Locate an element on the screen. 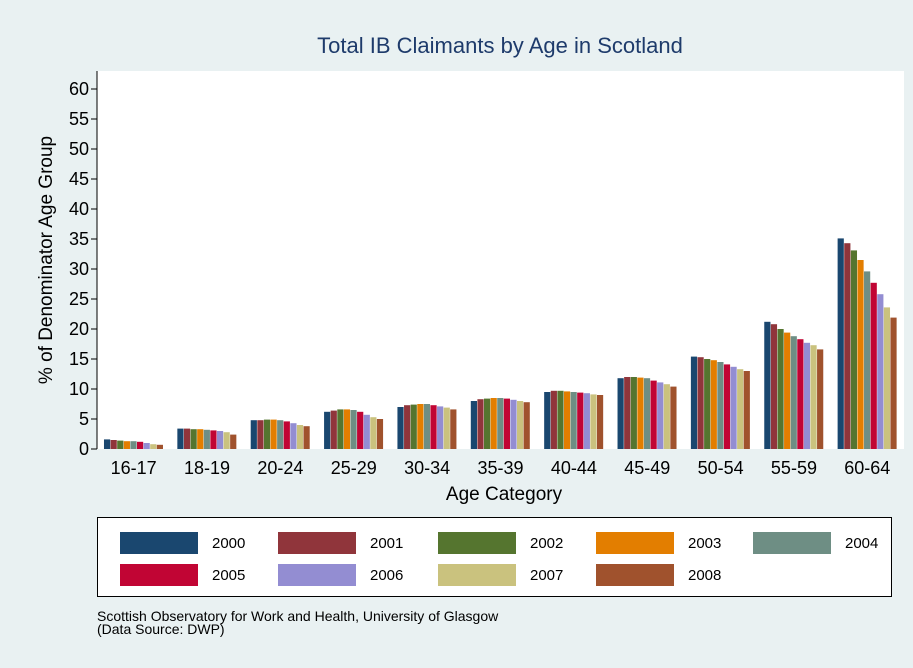  bar-55-59-2005 is located at coordinates (800, 394).